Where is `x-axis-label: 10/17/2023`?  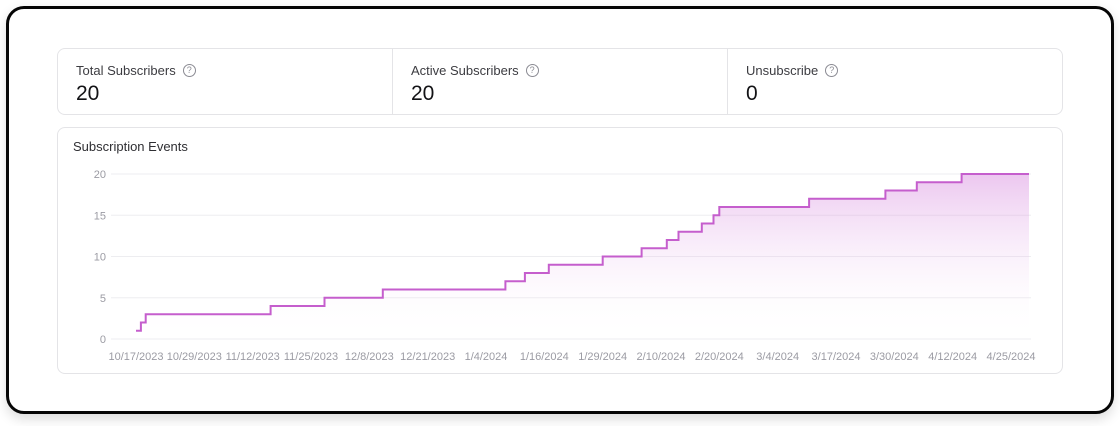 x-axis-label: 10/17/2023 is located at coordinates (135, 357).